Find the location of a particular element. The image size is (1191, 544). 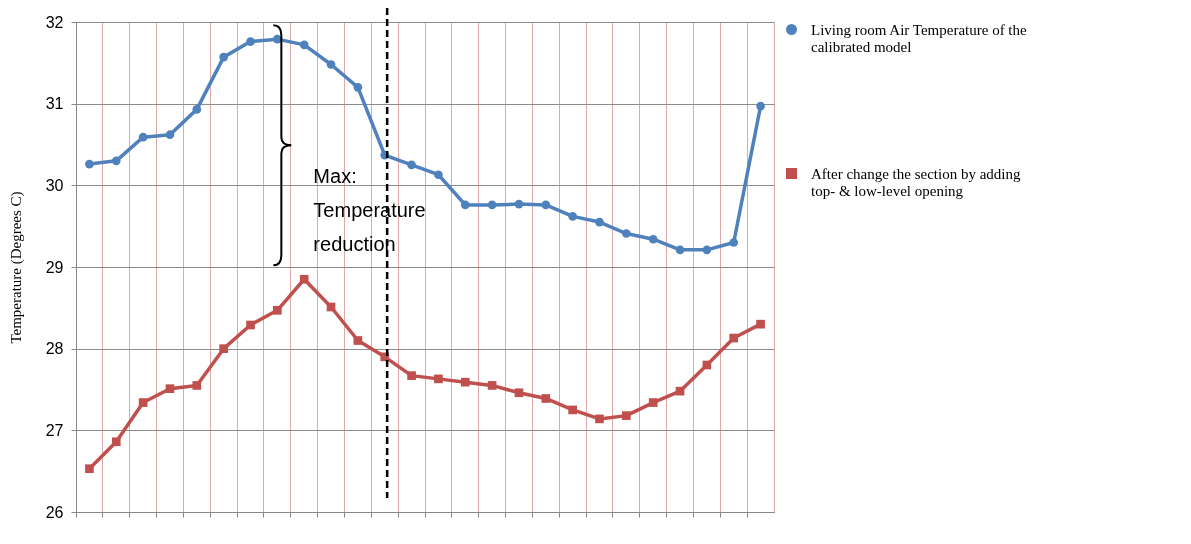

y-tick-label: 26 is located at coordinates (54, 512).